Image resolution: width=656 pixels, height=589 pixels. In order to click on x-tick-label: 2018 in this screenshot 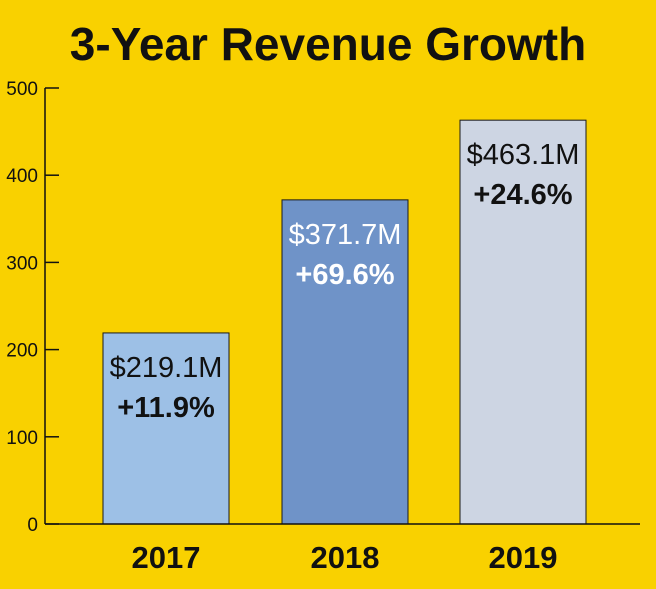, I will do `click(345, 557)`.